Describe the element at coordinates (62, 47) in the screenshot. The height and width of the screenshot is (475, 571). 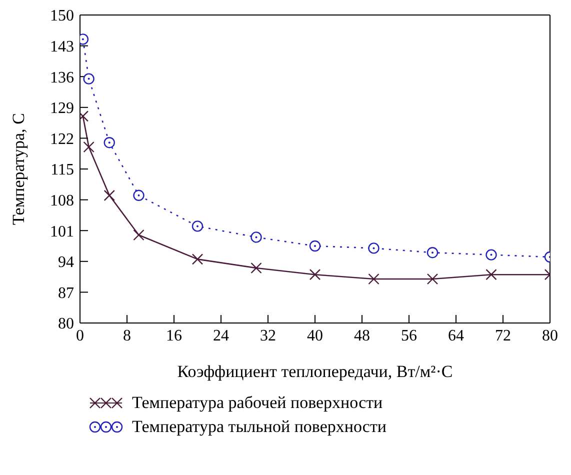
I see `y-tick-label: 143` at that location.